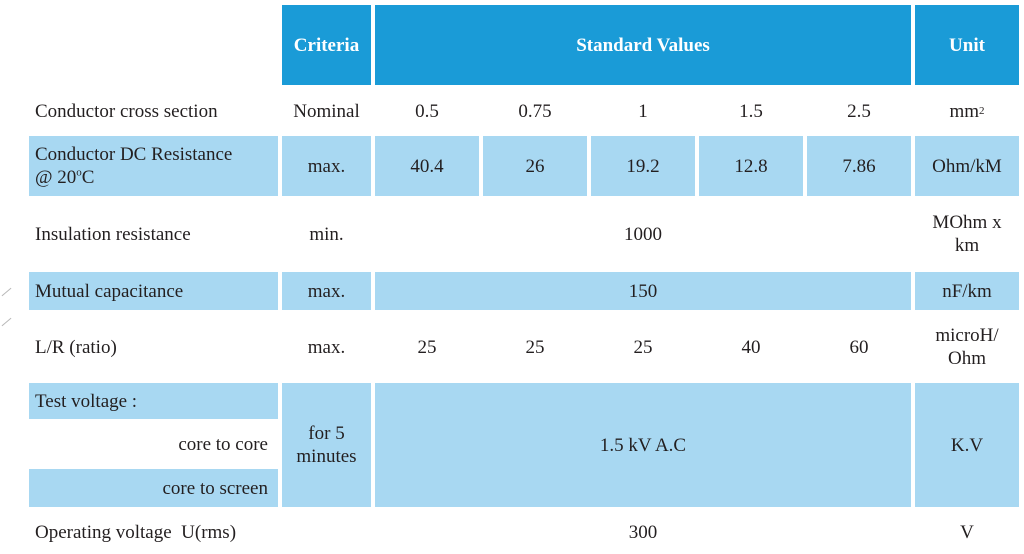 The image size is (1024, 554). What do you see at coordinates (134, 154) in the screenshot?
I see `dc-resistance-line1: Conductor DC Resistance` at bounding box center [134, 154].